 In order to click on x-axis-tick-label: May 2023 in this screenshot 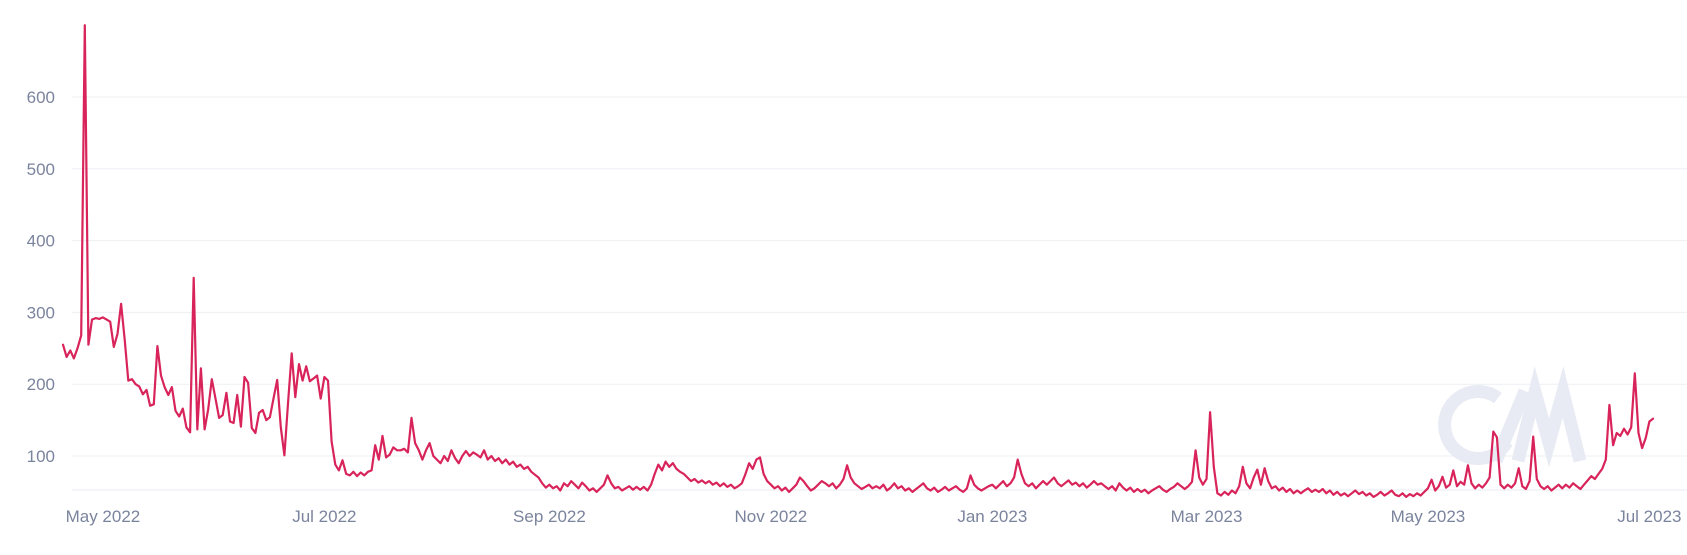, I will do `click(1428, 516)`.